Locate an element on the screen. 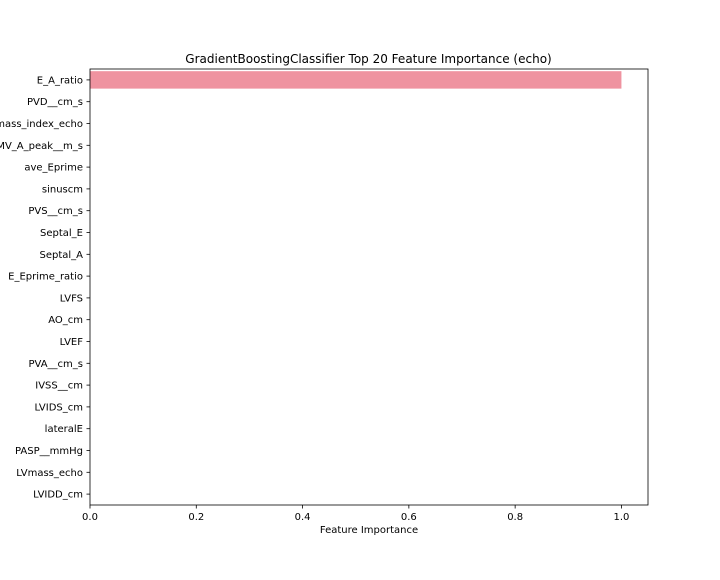 The width and height of the screenshot is (720, 580). y-tick-label: LVmass_index_echo is located at coordinates (41, 124).